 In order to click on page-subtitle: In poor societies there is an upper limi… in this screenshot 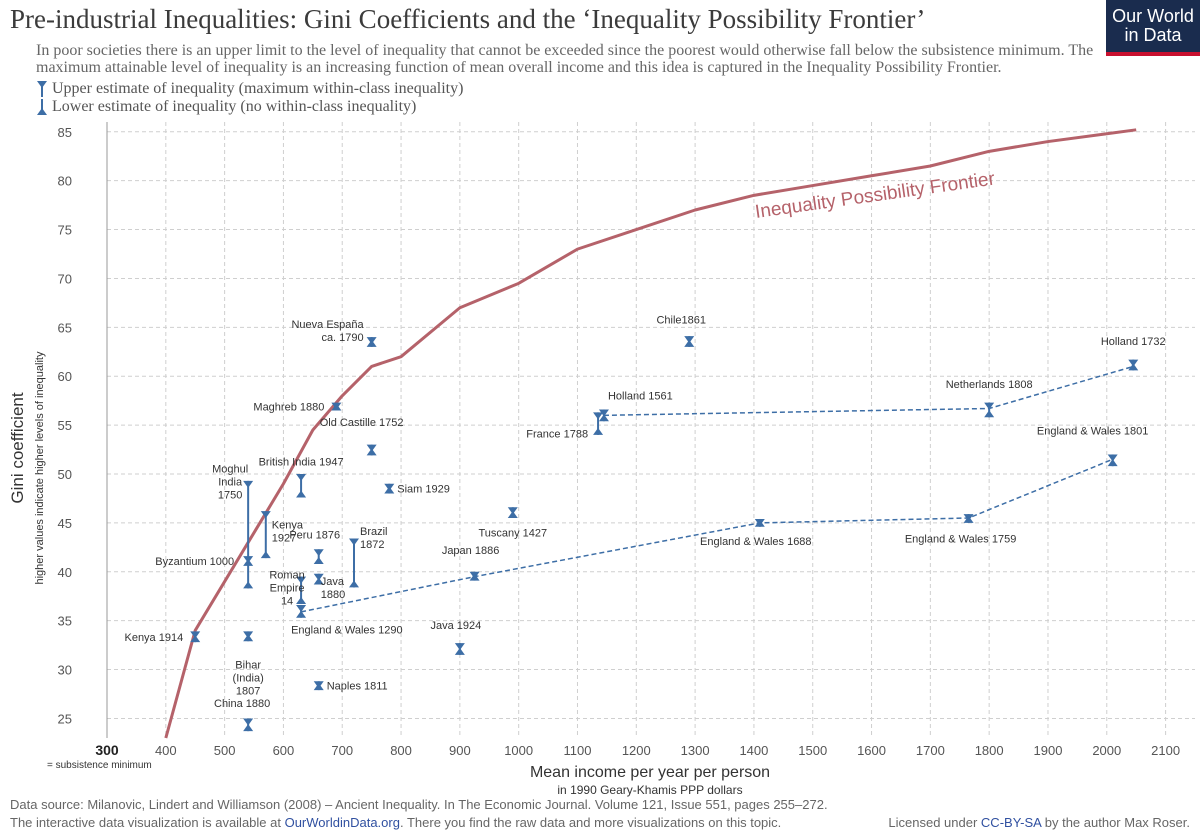, I will do `click(565, 59)`.